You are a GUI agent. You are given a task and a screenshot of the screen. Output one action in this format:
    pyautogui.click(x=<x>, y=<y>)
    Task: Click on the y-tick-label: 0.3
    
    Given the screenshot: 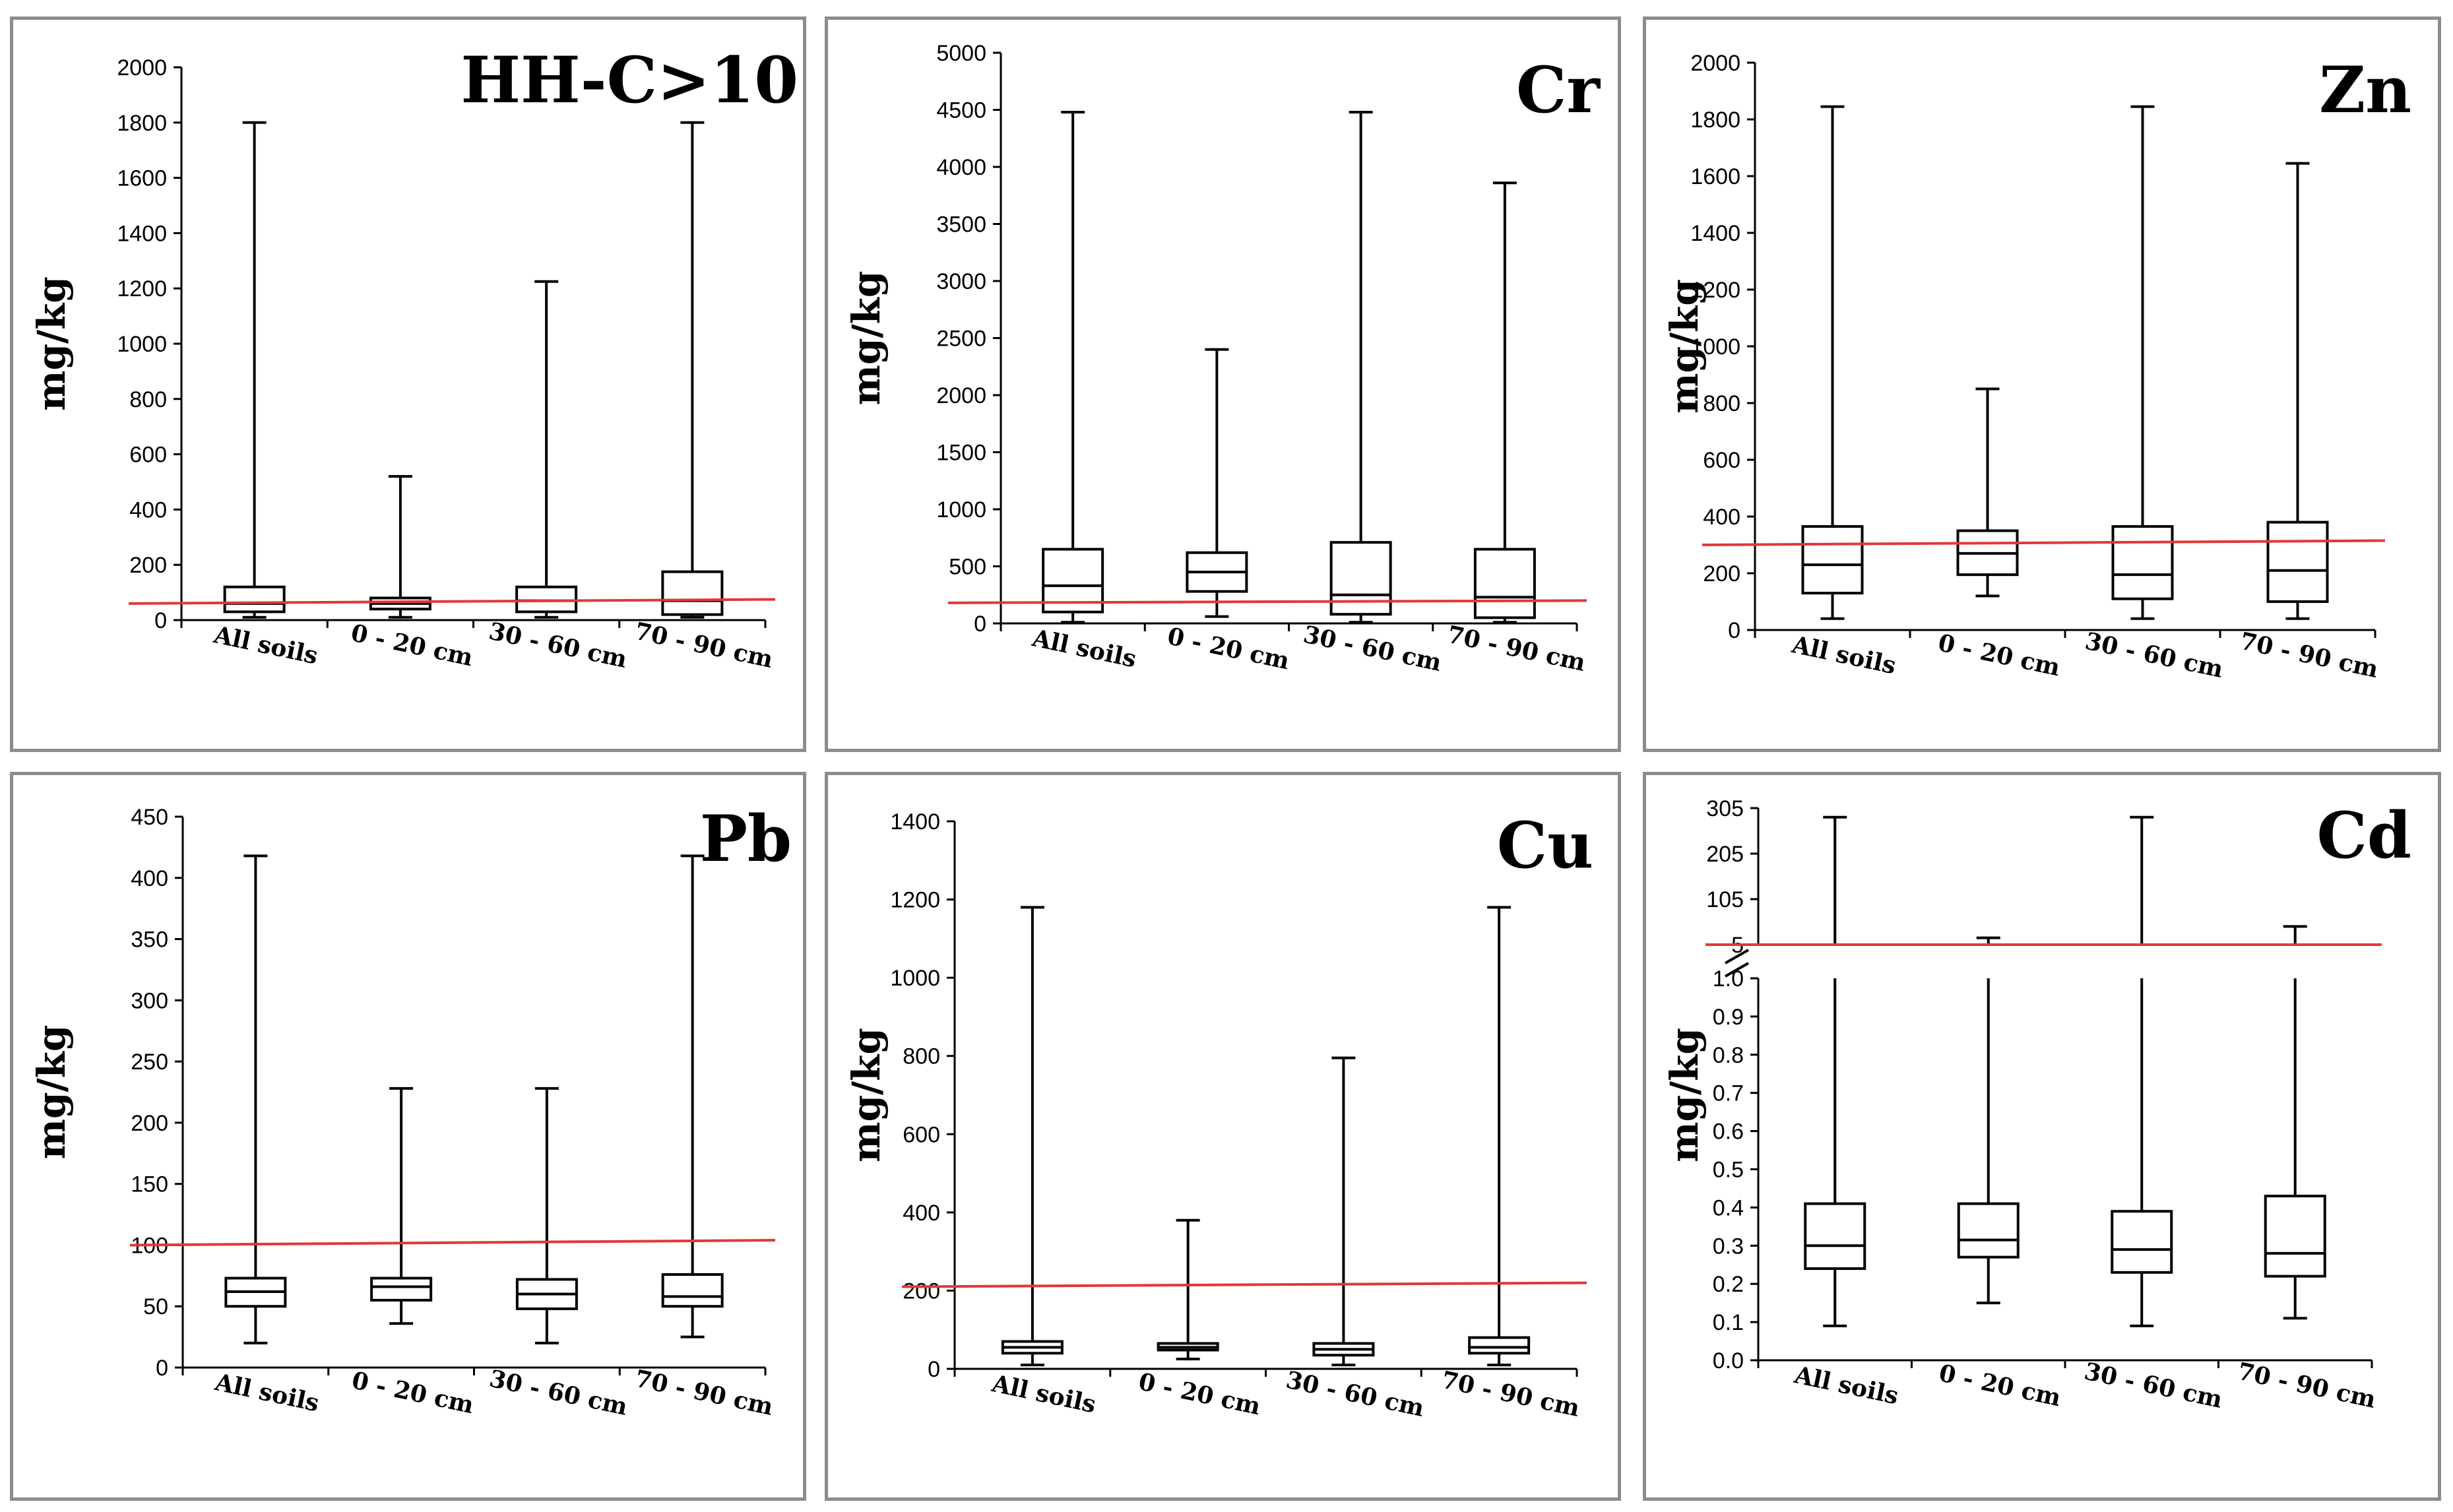 What is the action you would take?
    pyautogui.click(x=1728, y=1246)
    